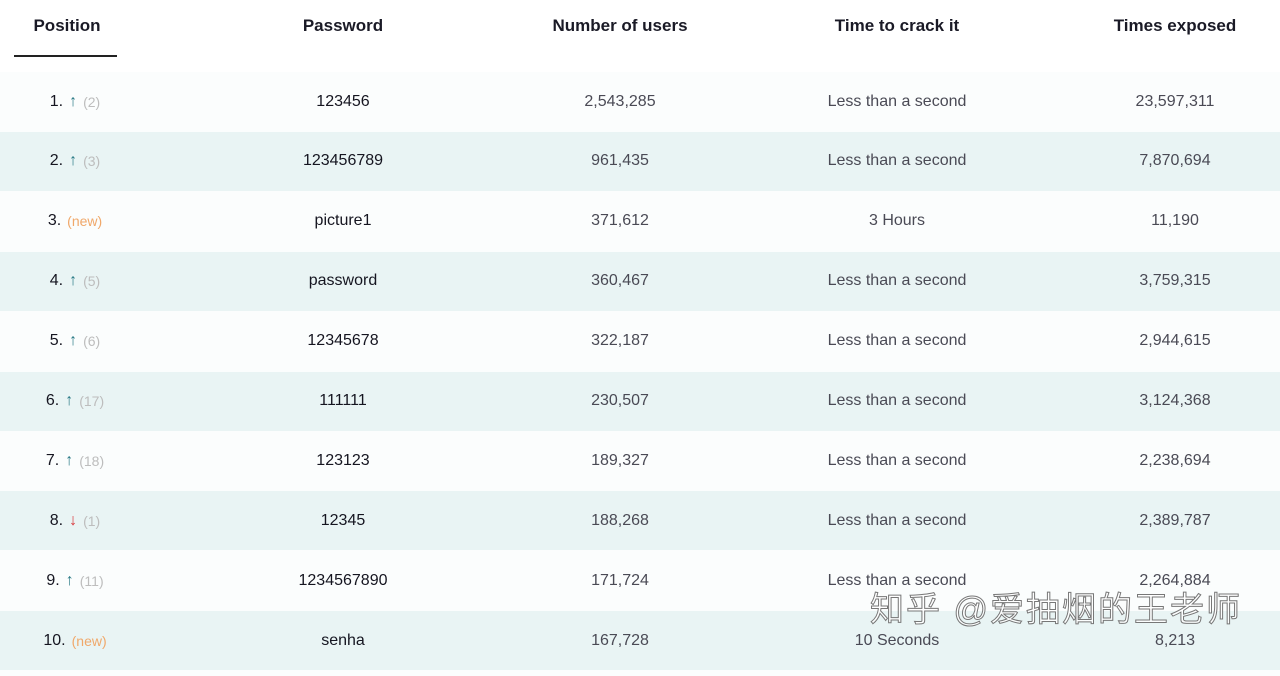 This screenshot has width=1280, height=676. I want to click on position-number: 2., so click(56, 161).